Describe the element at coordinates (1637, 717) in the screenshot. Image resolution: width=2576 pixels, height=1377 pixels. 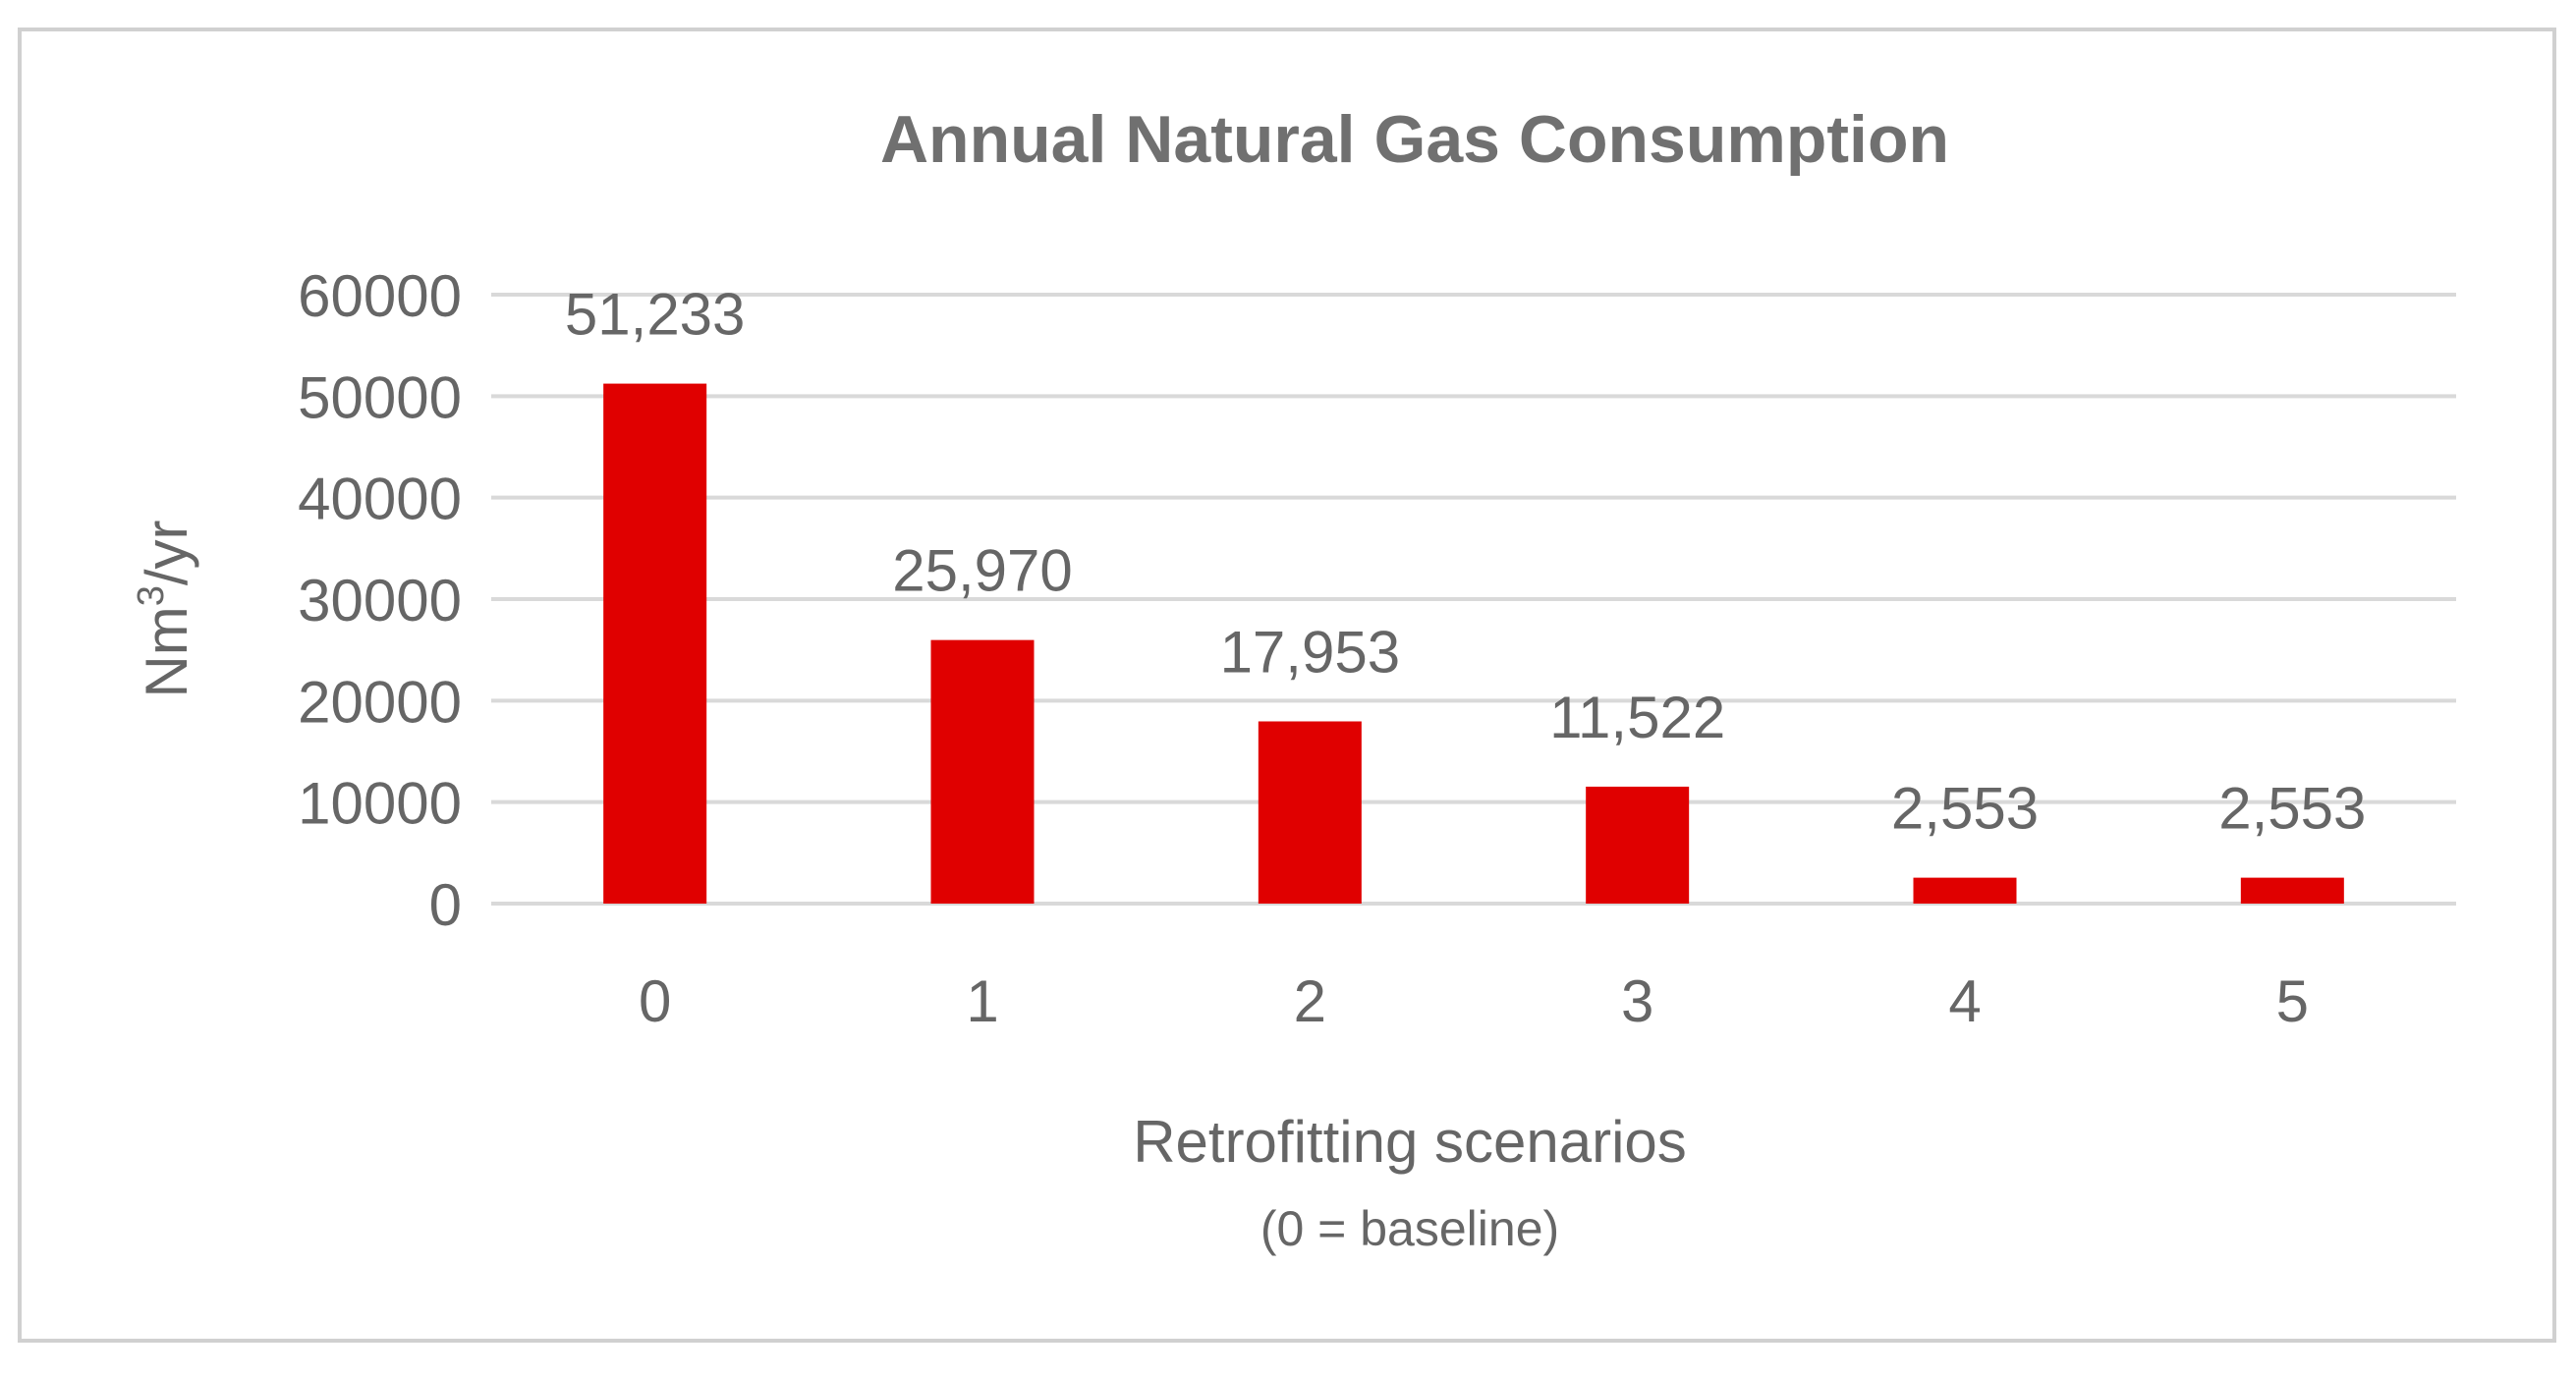
I see `data-label-3: 11,522` at that location.